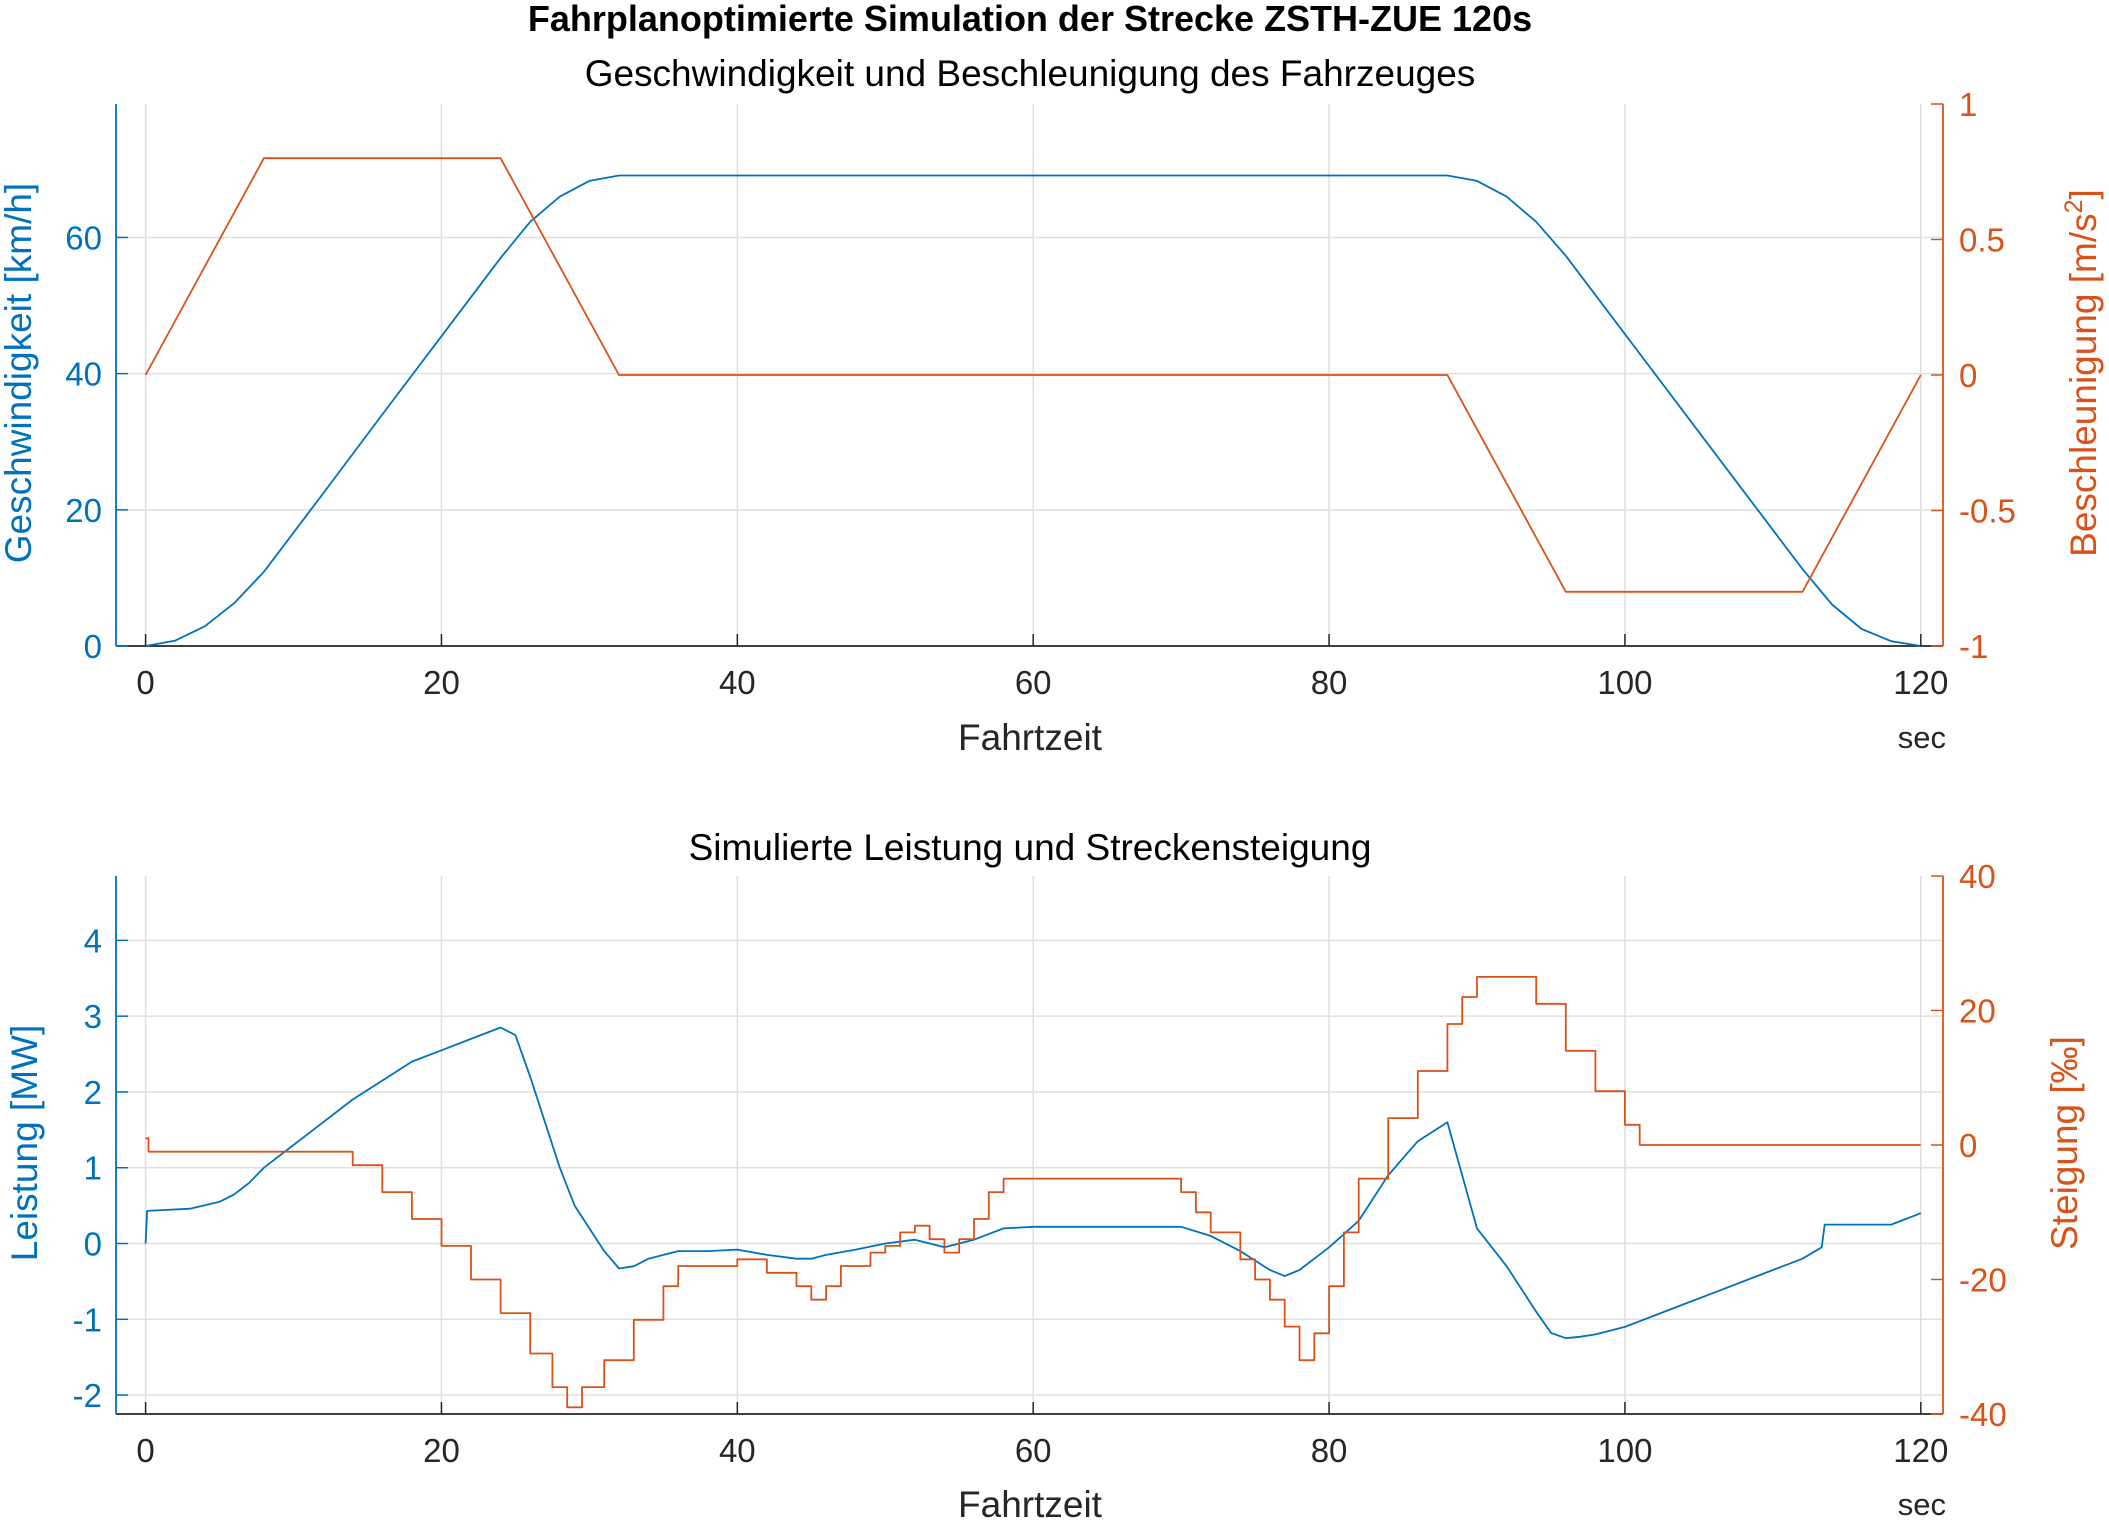  What do you see at coordinates (1982, 240) in the screenshot?
I see `y-right-tick-label: 0.5` at bounding box center [1982, 240].